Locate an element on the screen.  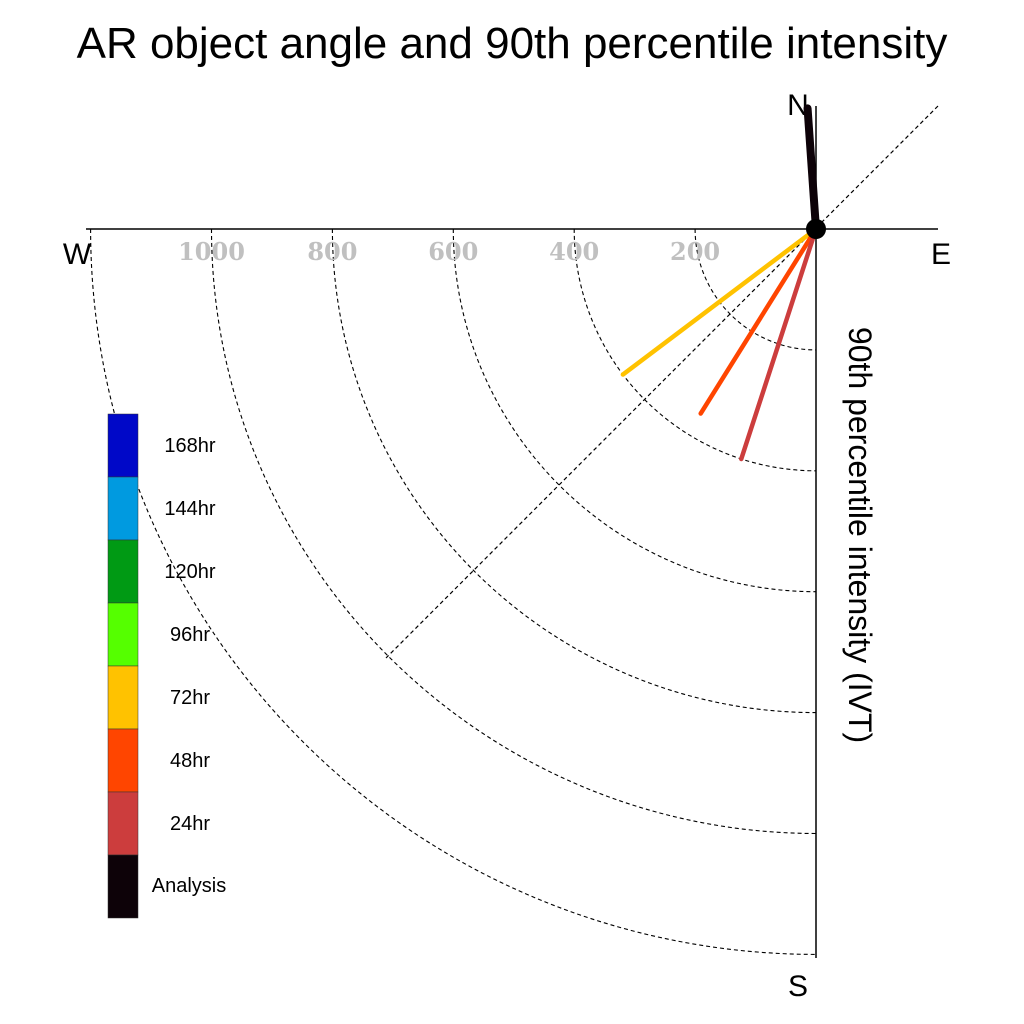
ring-label: 400 is located at coordinates (574, 251).